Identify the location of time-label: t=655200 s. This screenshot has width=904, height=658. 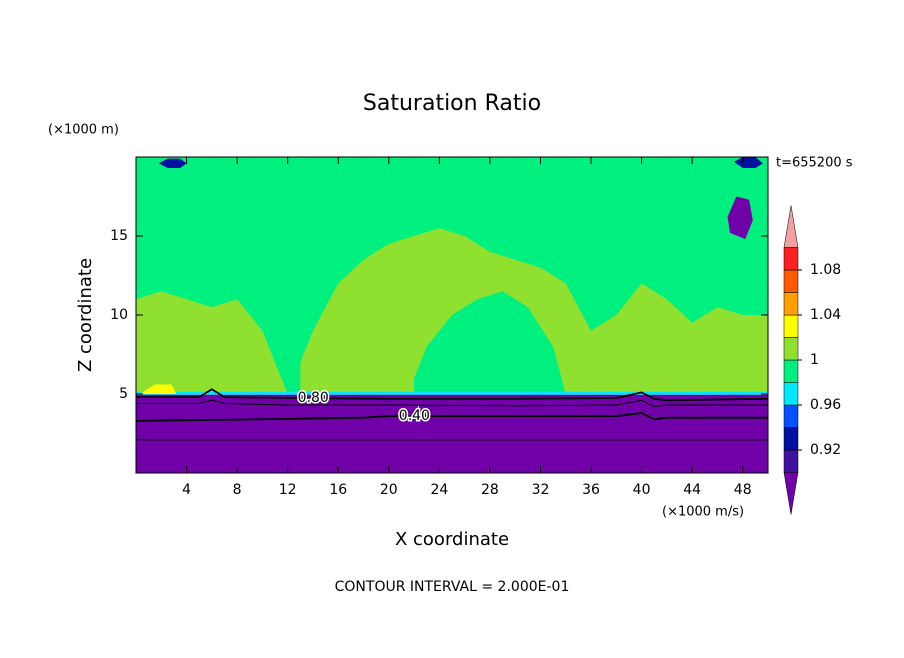
(814, 163).